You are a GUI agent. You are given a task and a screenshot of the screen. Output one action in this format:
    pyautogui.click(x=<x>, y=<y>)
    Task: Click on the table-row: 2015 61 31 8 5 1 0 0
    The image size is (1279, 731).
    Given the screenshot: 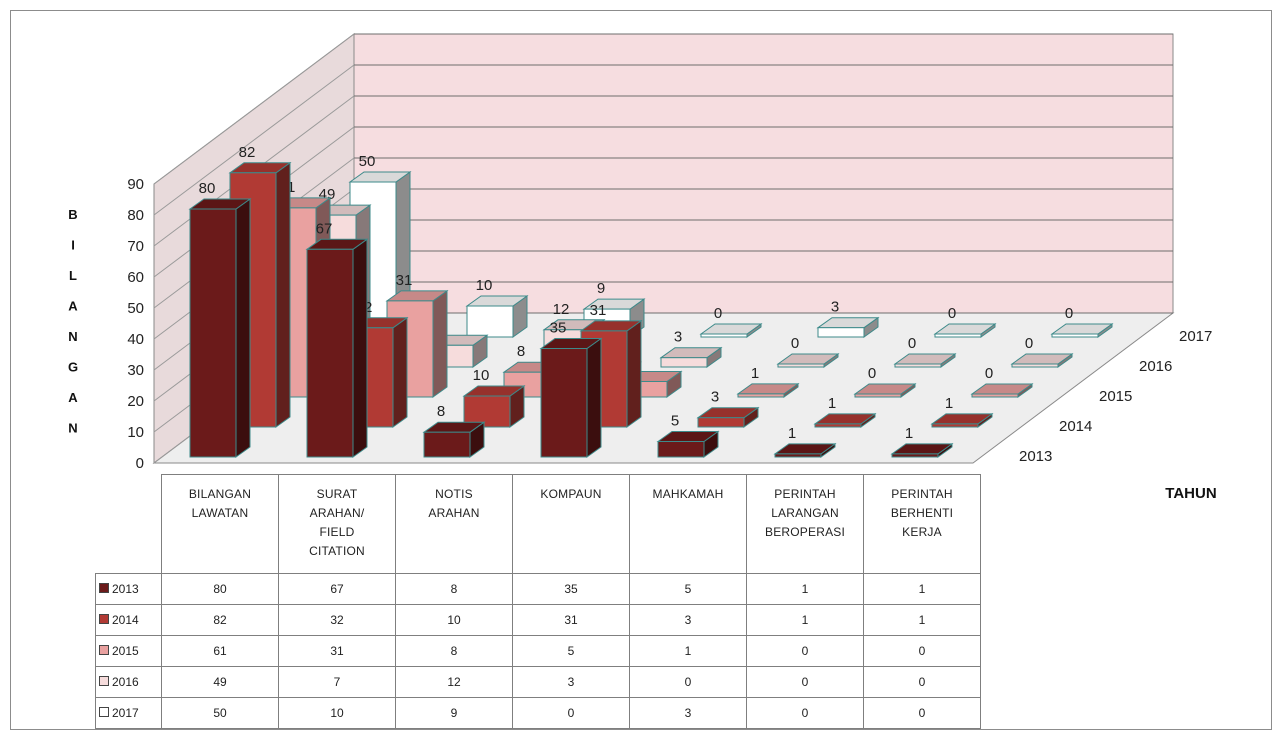 What is the action you would take?
    pyautogui.click(x=538, y=651)
    